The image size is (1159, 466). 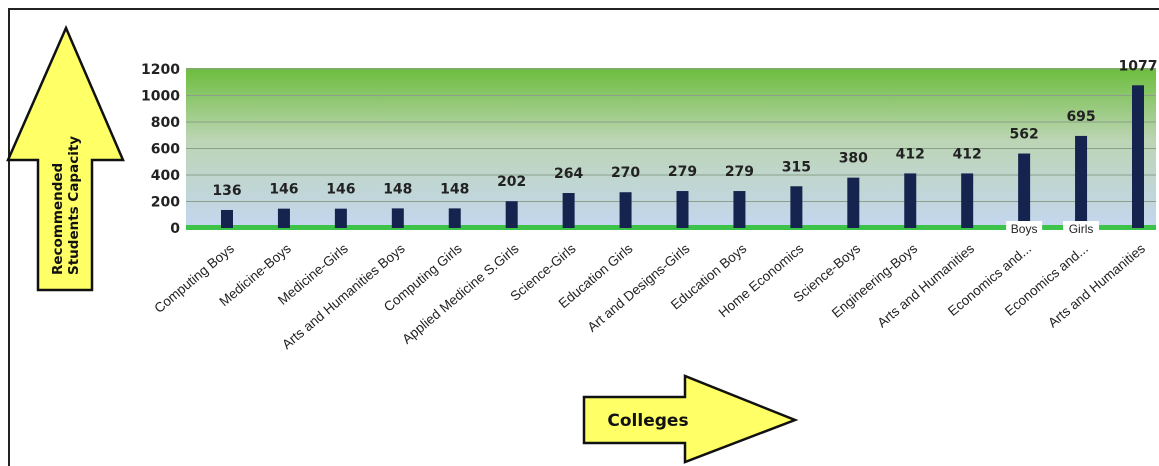 I want to click on data-label: 202, so click(x=511, y=182).